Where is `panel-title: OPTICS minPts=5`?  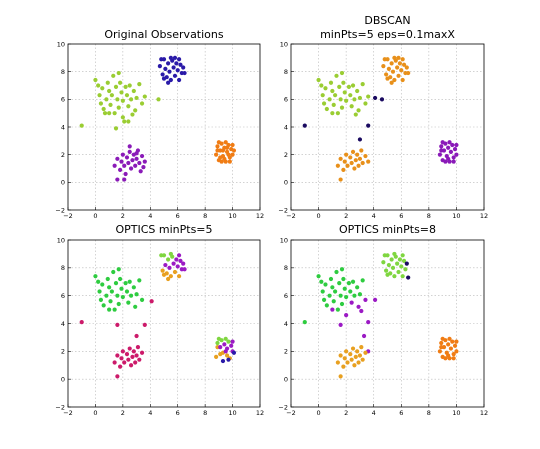
panel-title: OPTICS minPts=5 is located at coordinates (163, 229).